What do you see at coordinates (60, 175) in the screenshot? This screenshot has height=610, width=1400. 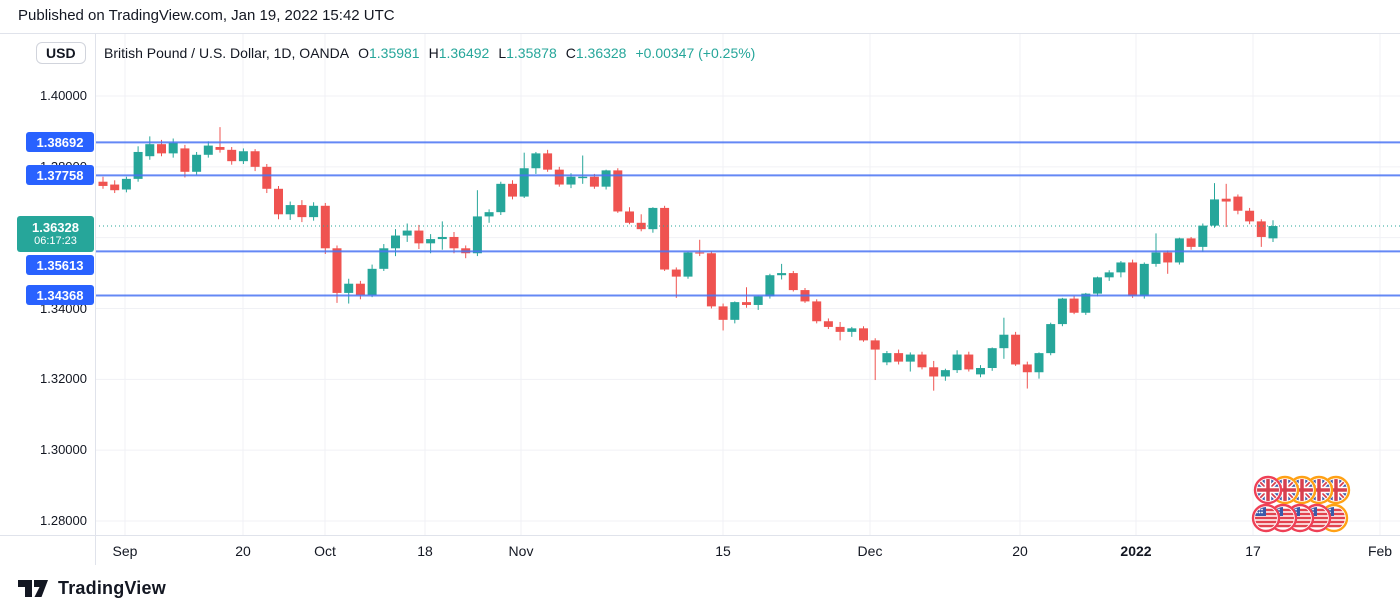 I see `price-line-badge: 1.37758` at bounding box center [60, 175].